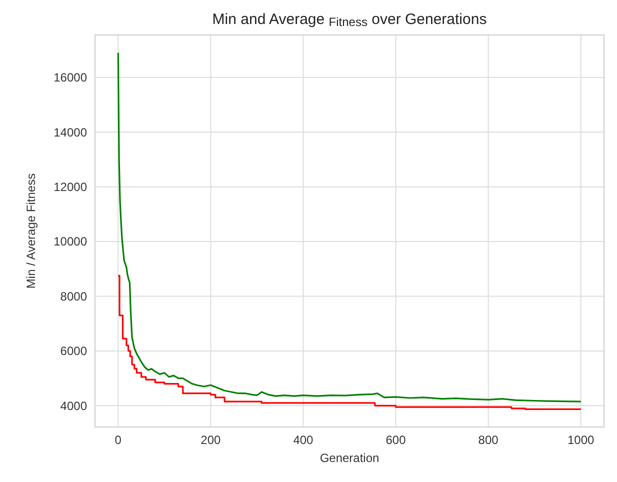 This screenshot has width=617, height=482. Describe the element at coordinates (71, 241) in the screenshot. I see `y-tick-label: 10000` at that location.